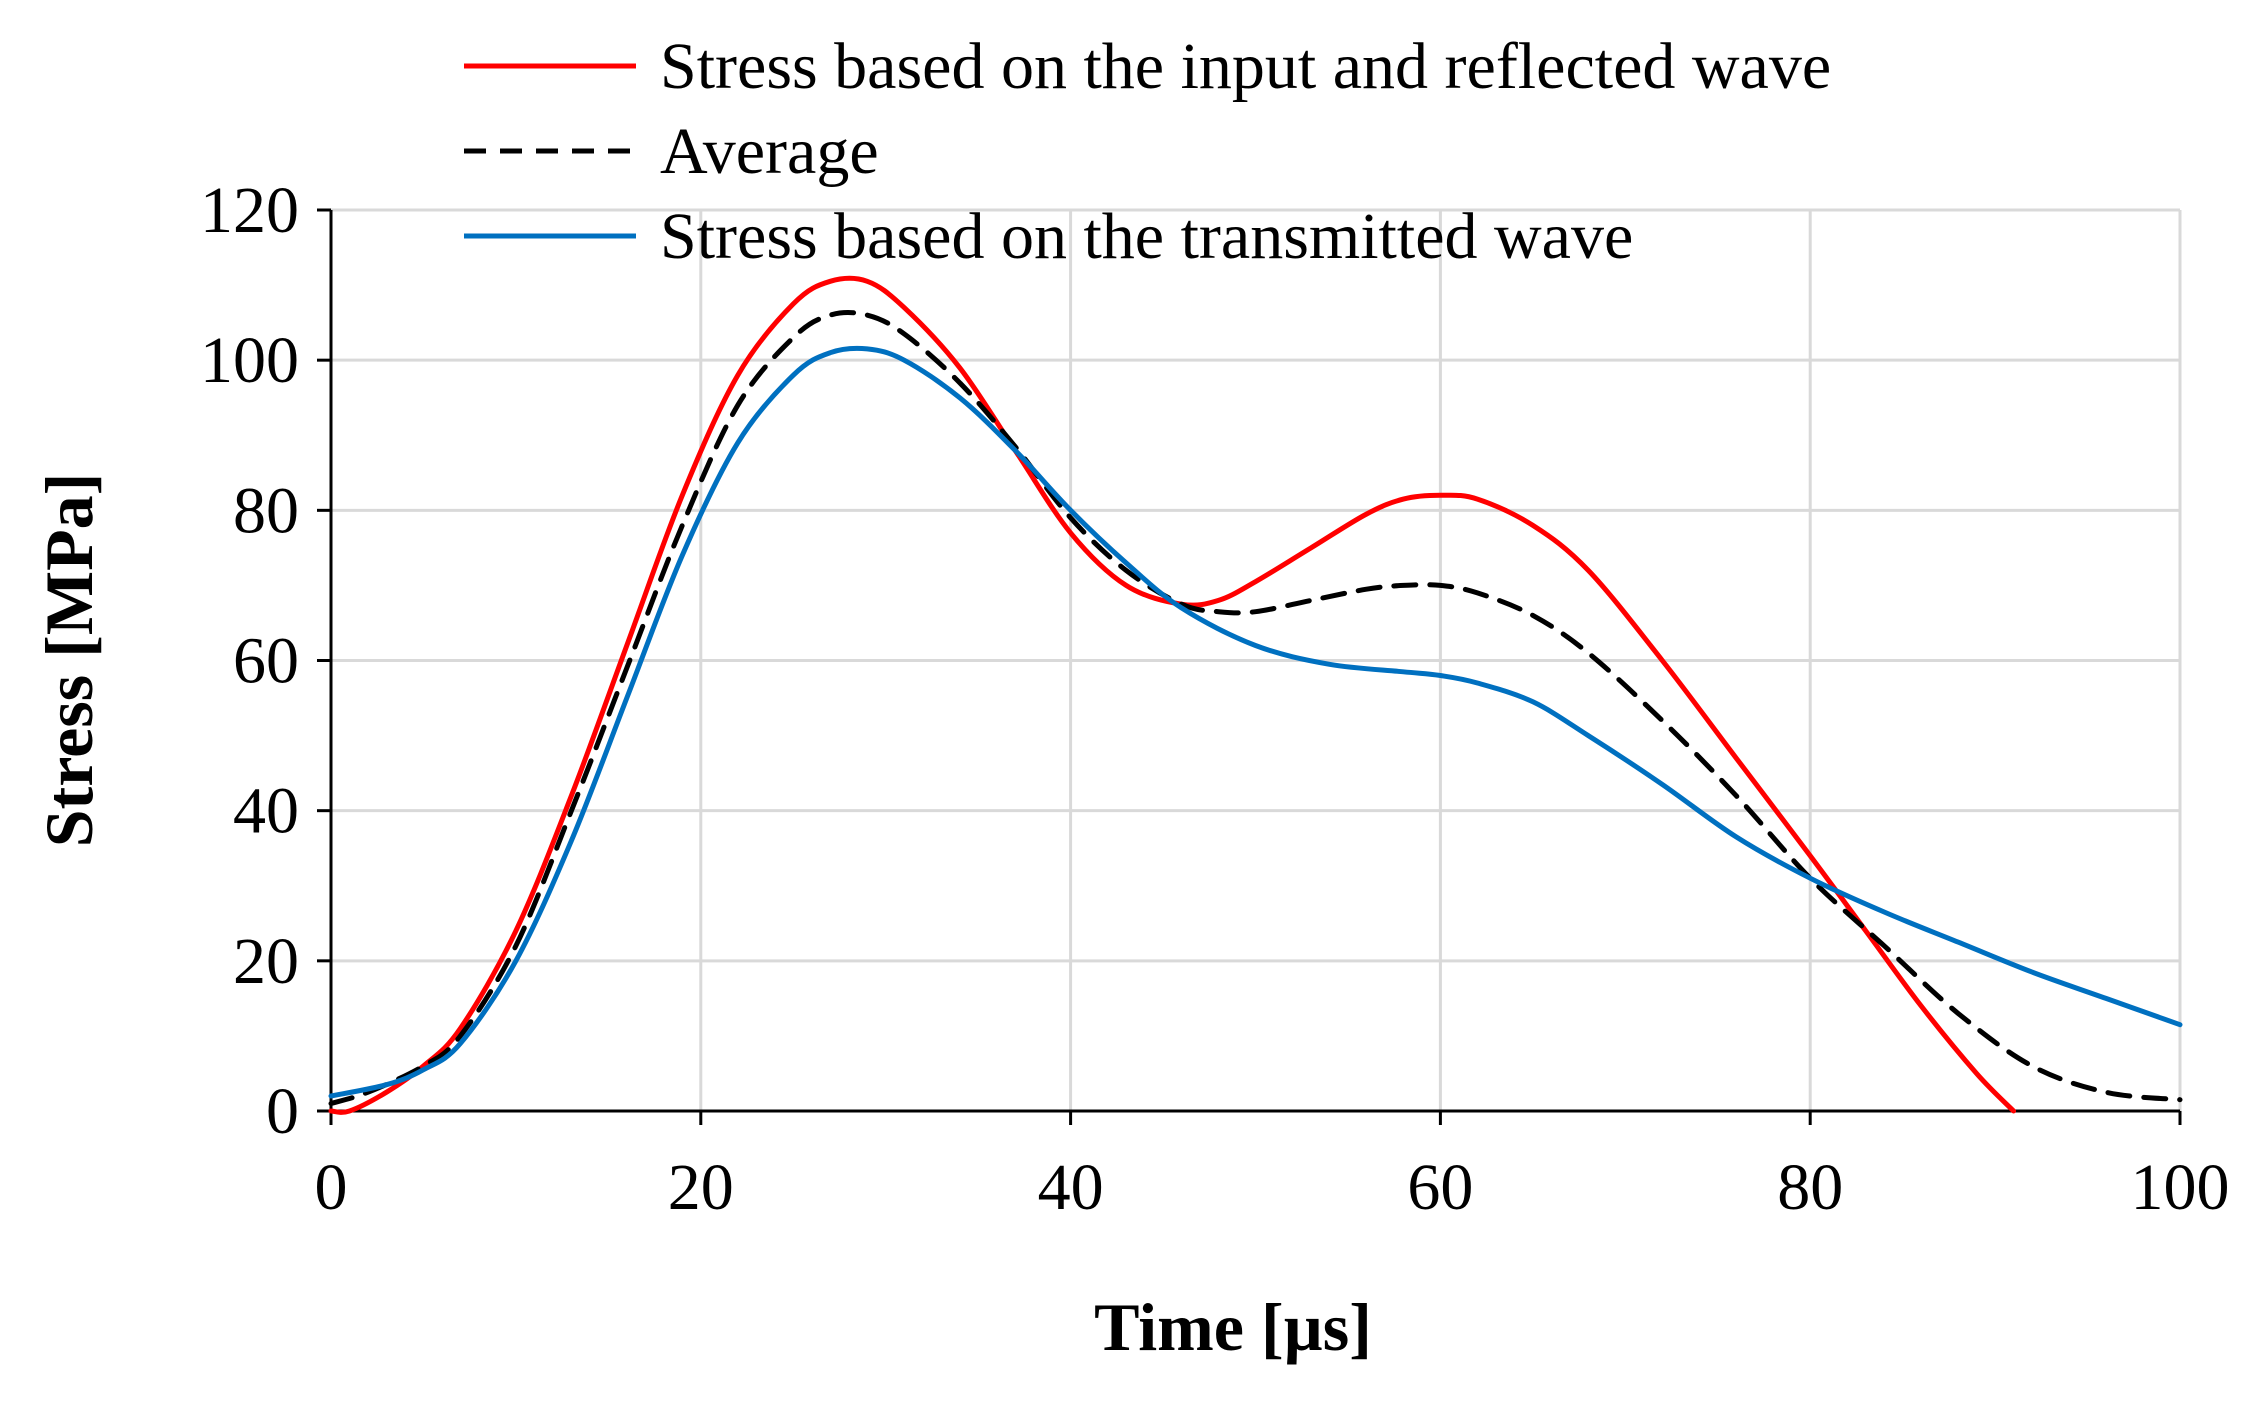 The image size is (2261, 1406). What do you see at coordinates (331, 1187) in the screenshot?
I see `x-tick-label: 0` at bounding box center [331, 1187].